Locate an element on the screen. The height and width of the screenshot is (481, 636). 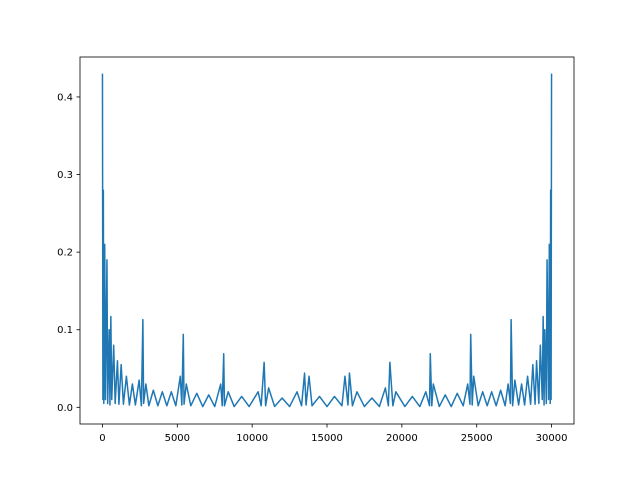
x-tick-label: 20000 is located at coordinates (402, 438).